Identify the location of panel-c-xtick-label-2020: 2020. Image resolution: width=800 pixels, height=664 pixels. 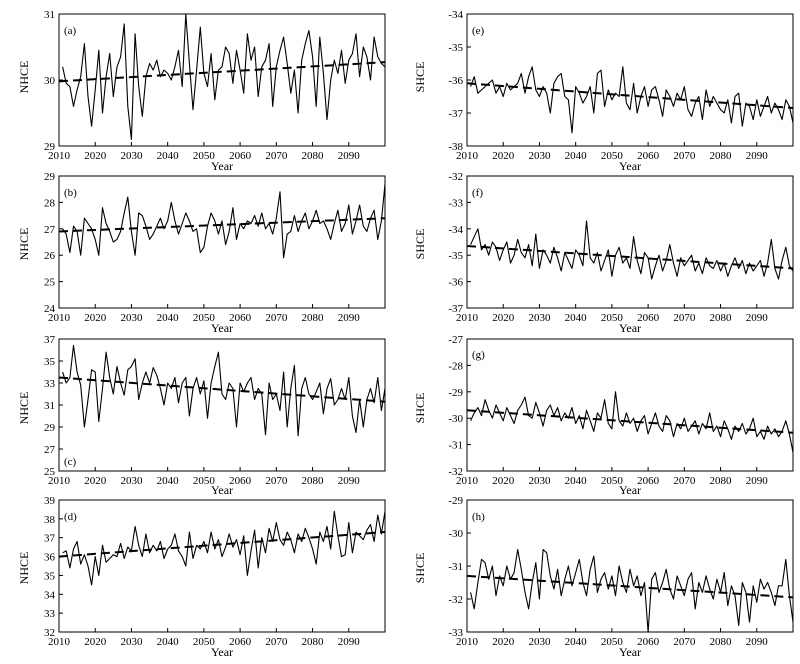
(95, 481).